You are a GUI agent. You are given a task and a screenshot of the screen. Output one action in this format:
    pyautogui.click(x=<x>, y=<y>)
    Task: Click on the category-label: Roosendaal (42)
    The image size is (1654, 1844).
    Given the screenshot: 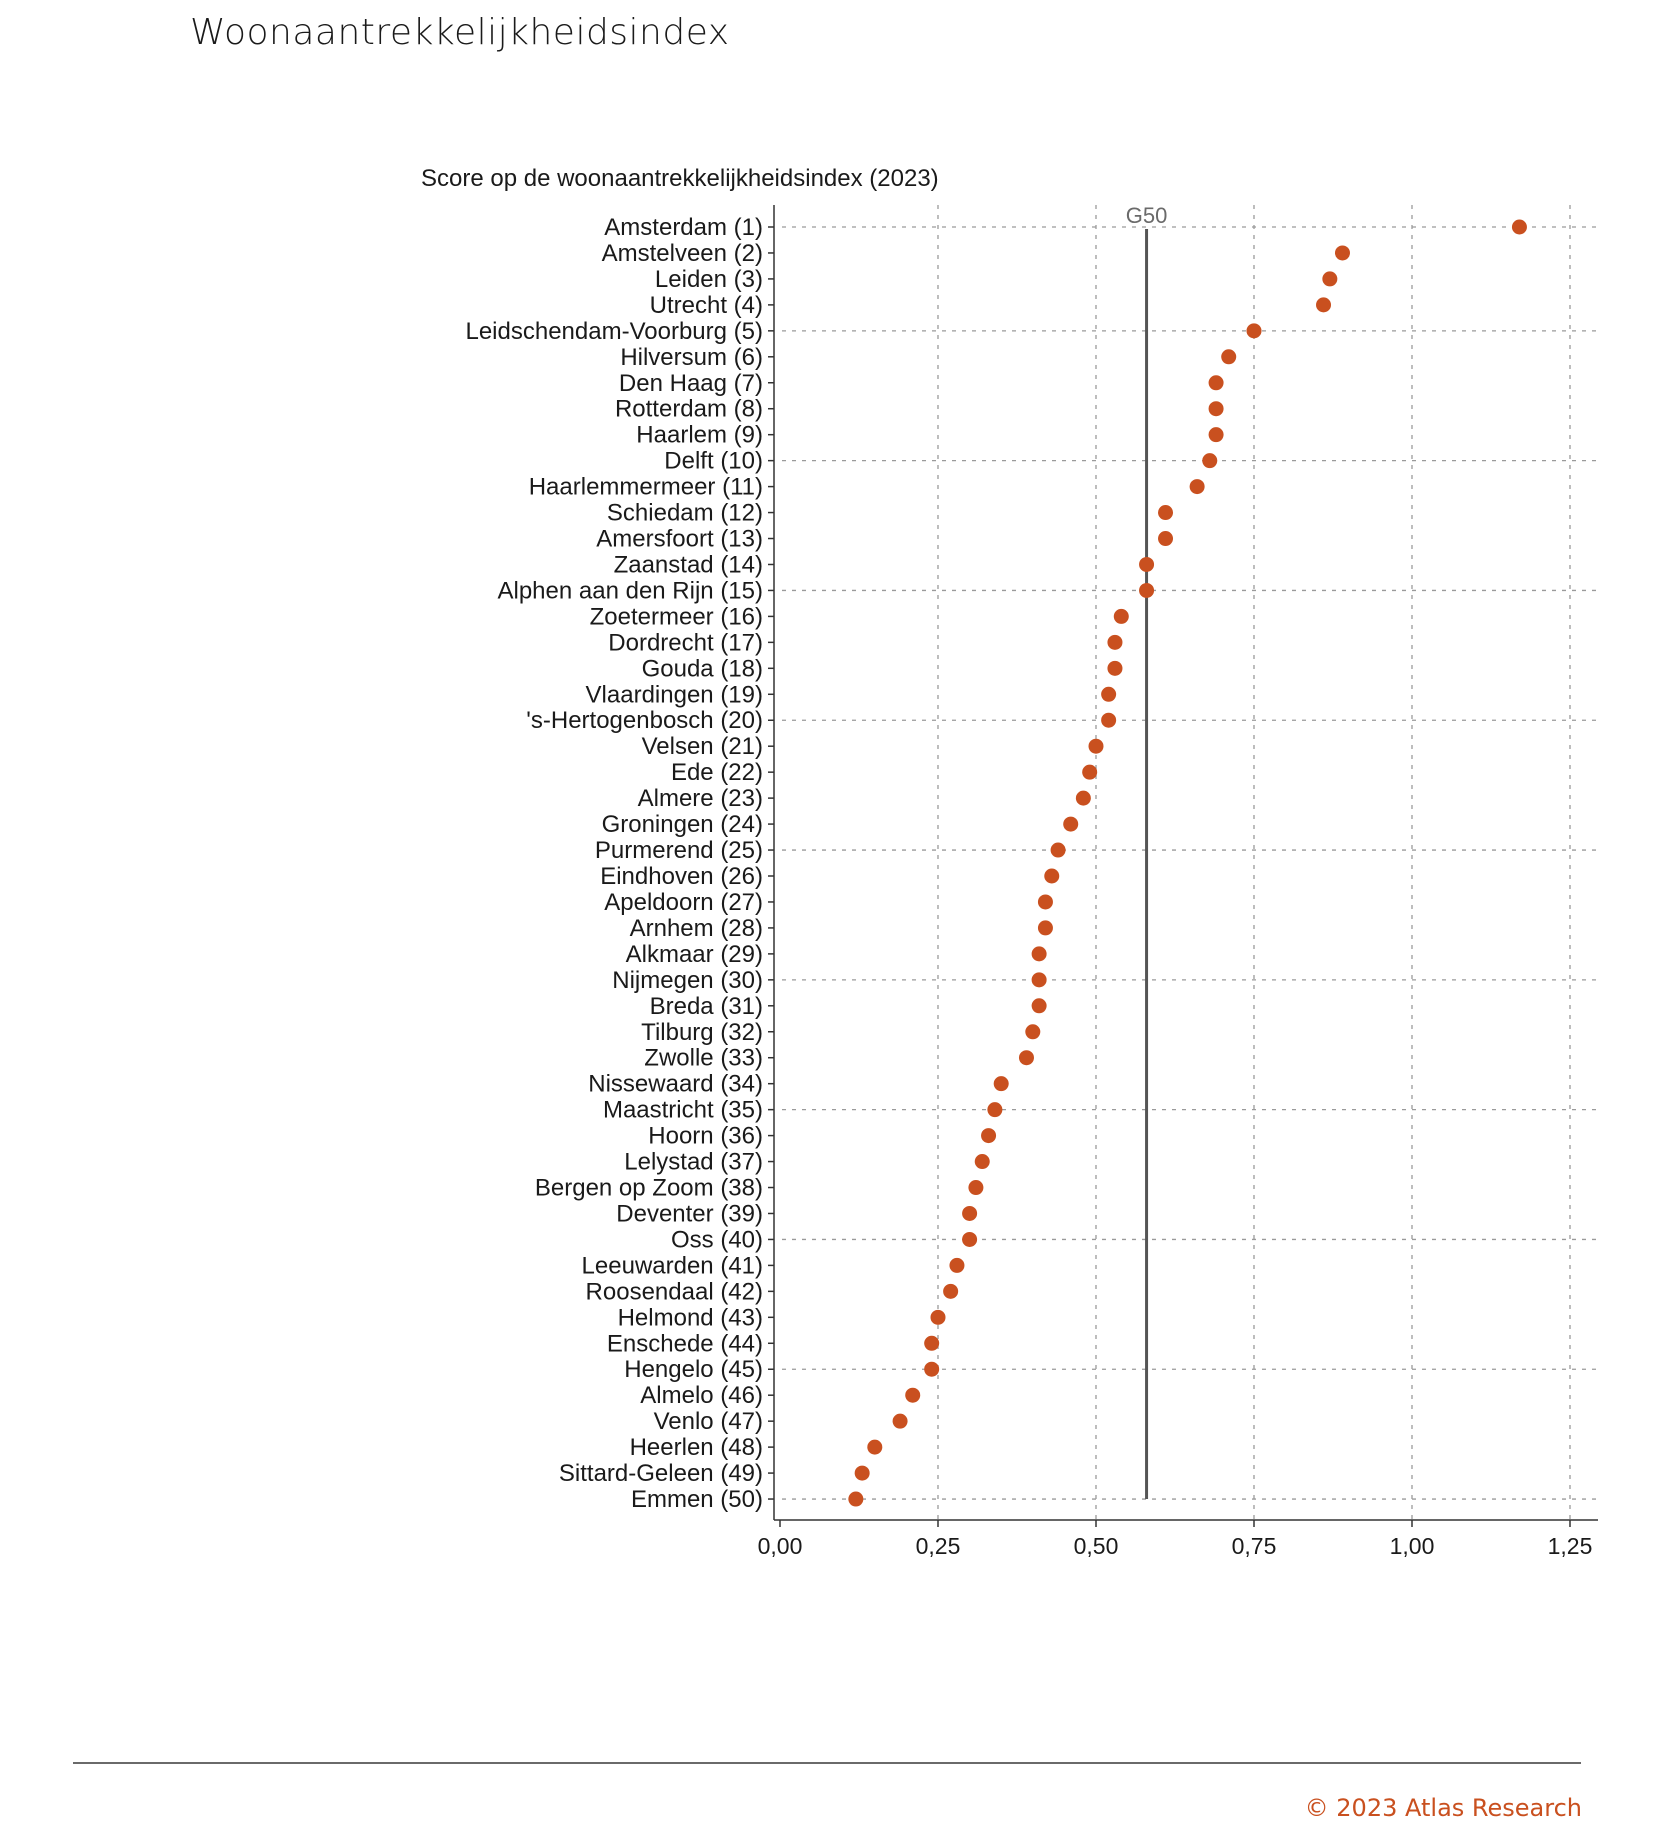 What is the action you would take?
    pyautogui.click(x=674, y=1291)
    